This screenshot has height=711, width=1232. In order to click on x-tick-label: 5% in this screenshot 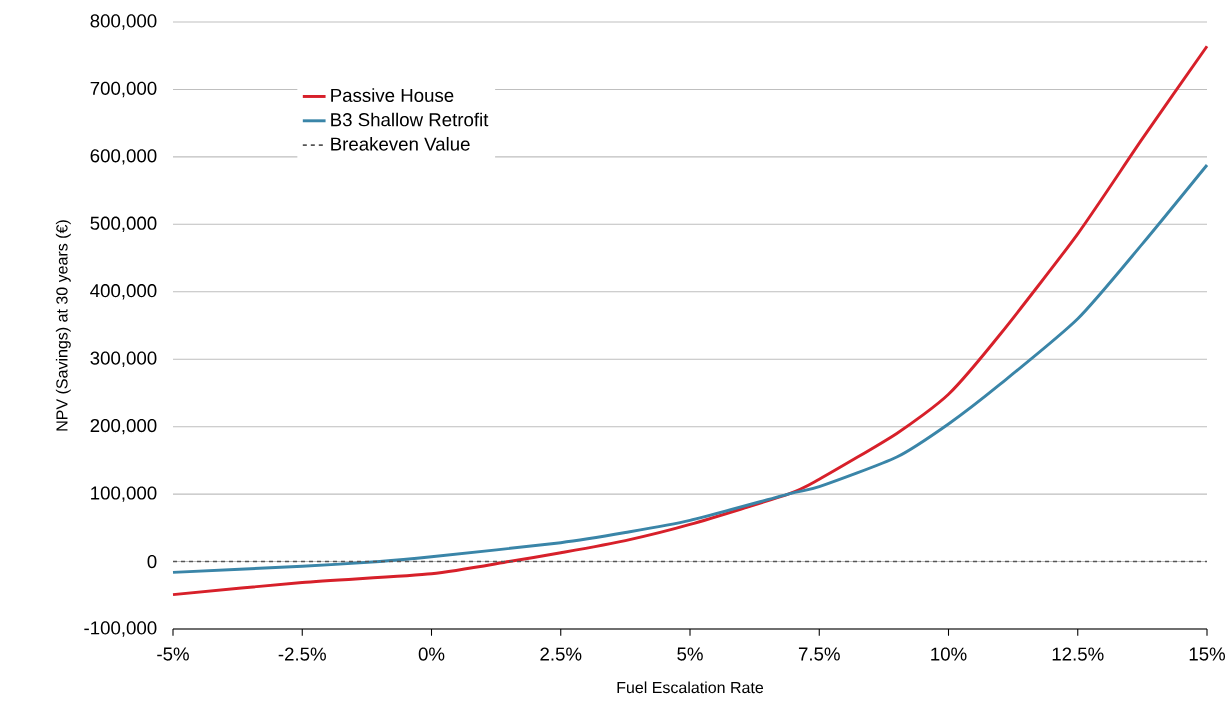, I will do `click(690, 654)`.